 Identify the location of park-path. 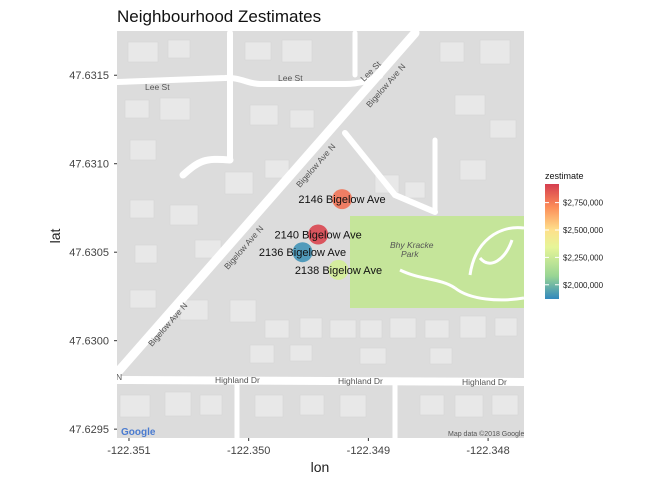
(461, 264).